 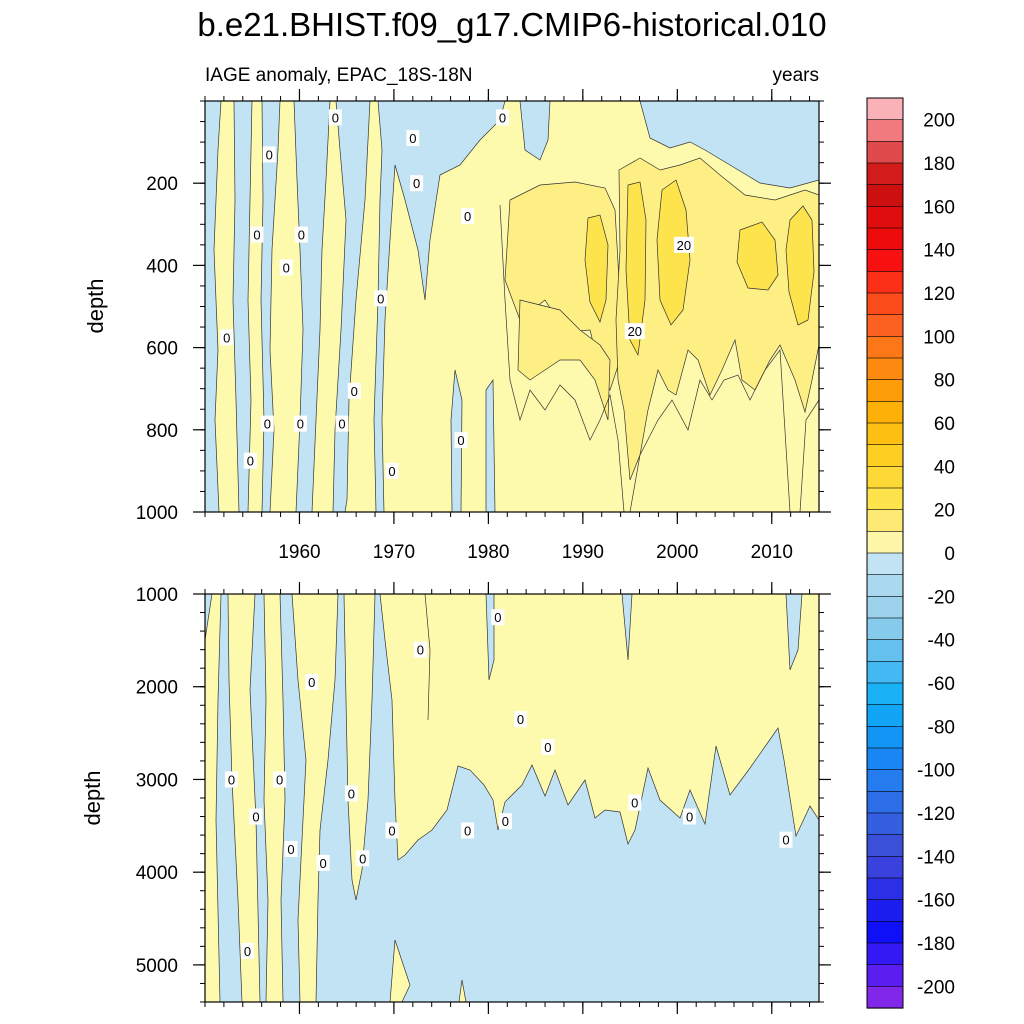 What do you see at coordinates (944, 511) in the screenshot?
I see `colorbar-label: 20` at bounding box center [944, 511].